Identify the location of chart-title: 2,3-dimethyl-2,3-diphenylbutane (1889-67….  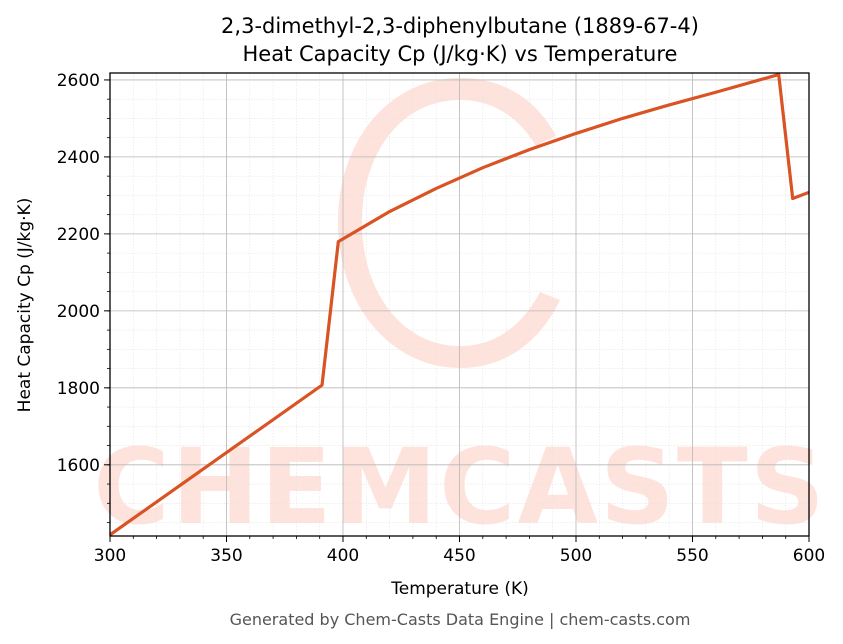
(460, 26).